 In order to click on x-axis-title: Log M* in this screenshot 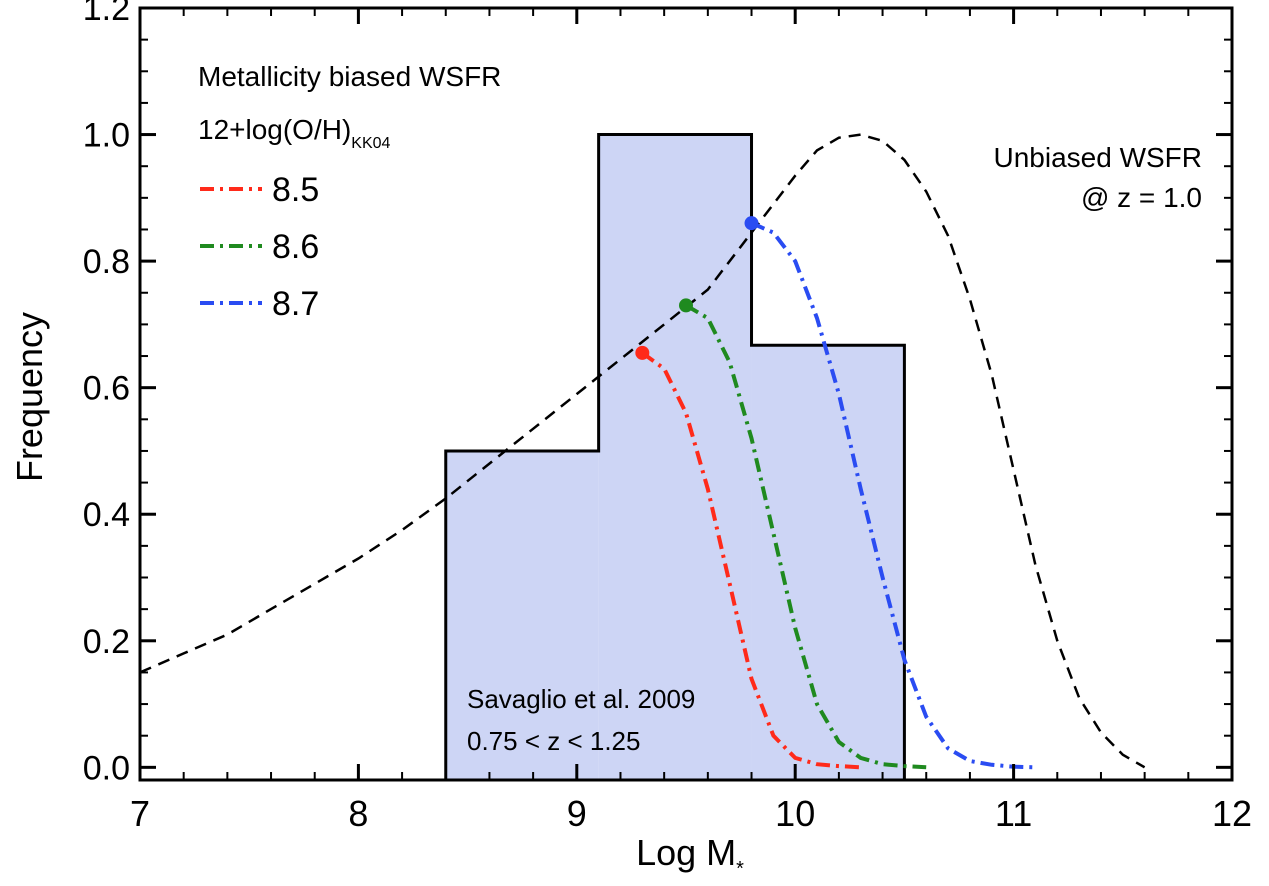, I will do `click(690, 856)`.